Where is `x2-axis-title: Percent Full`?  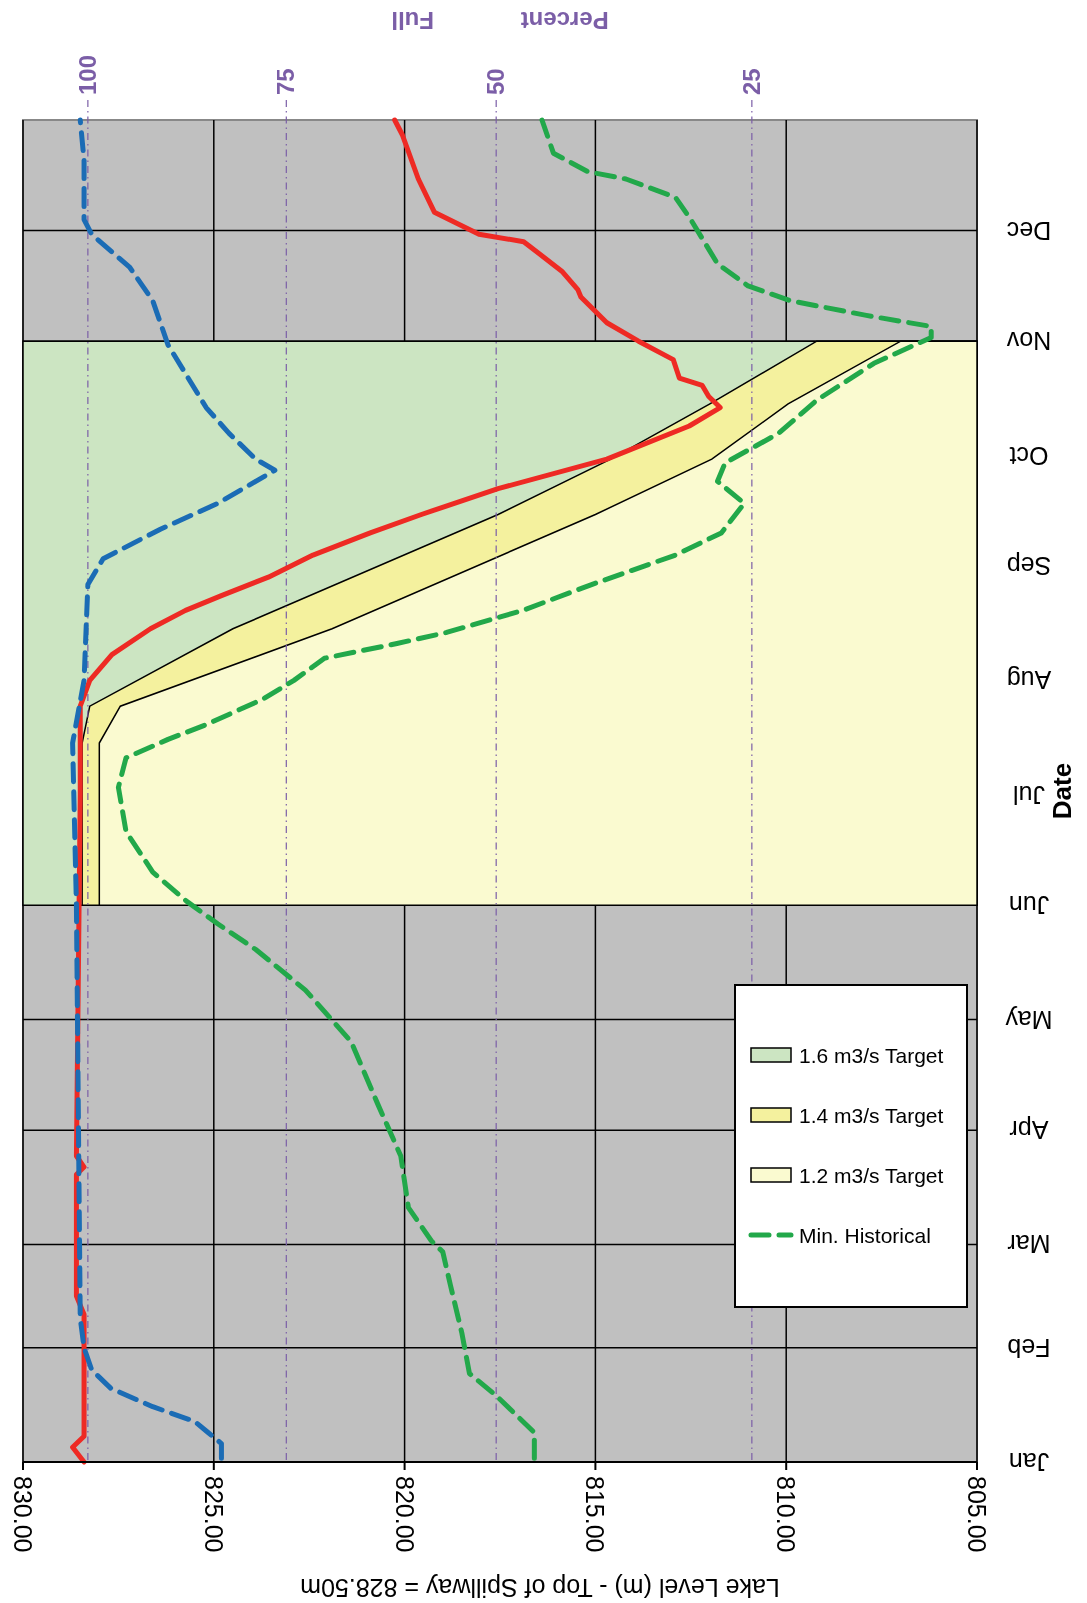
x2-axis-title: Percent Full is located at coordinates (500, 20).